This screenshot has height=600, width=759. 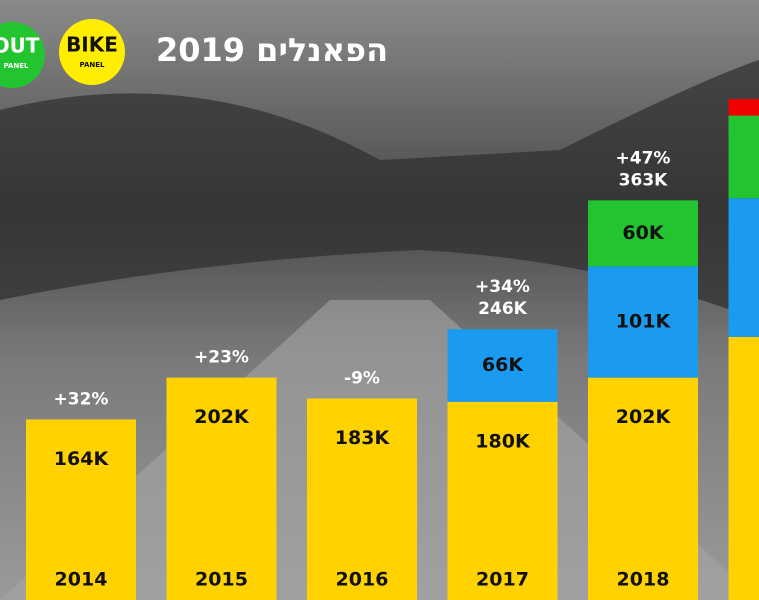 I want to click on x-tick-label: 2018, so click(x=643, y=580).